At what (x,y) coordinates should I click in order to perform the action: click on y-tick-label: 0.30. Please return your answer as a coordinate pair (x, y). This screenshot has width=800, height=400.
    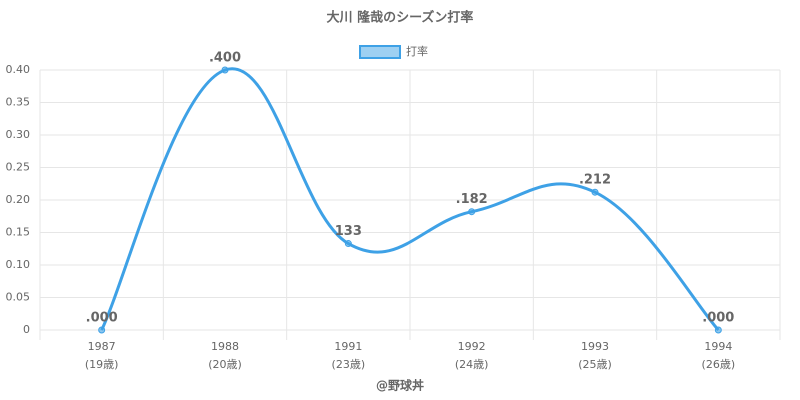
    Looking at the image, I should click on (18, 134).